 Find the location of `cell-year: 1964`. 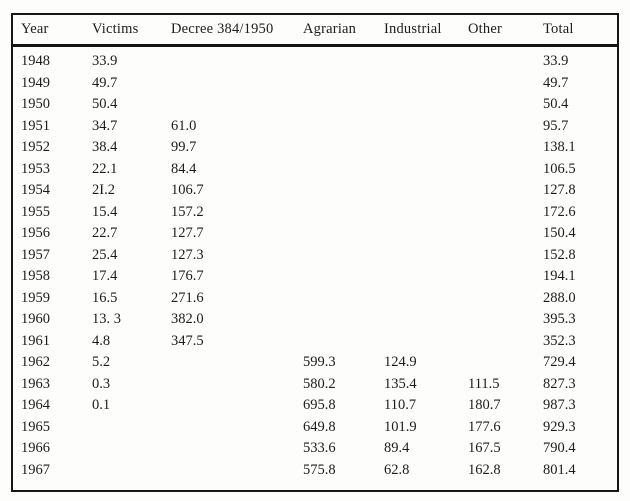

cell-year: 1964 is located at coordinates (35, 405).